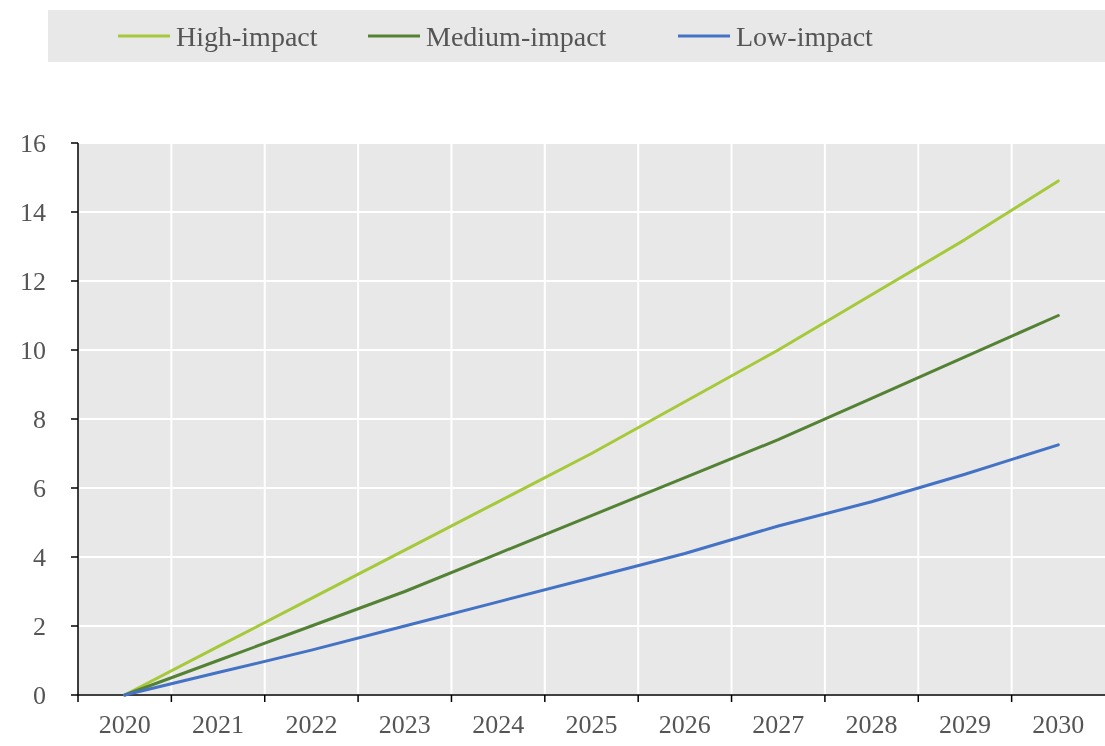  What do you see at coordinates (871, 724) in the screenshot?
I see `x-tick-label: 2028` at bounding box center [871, 724].